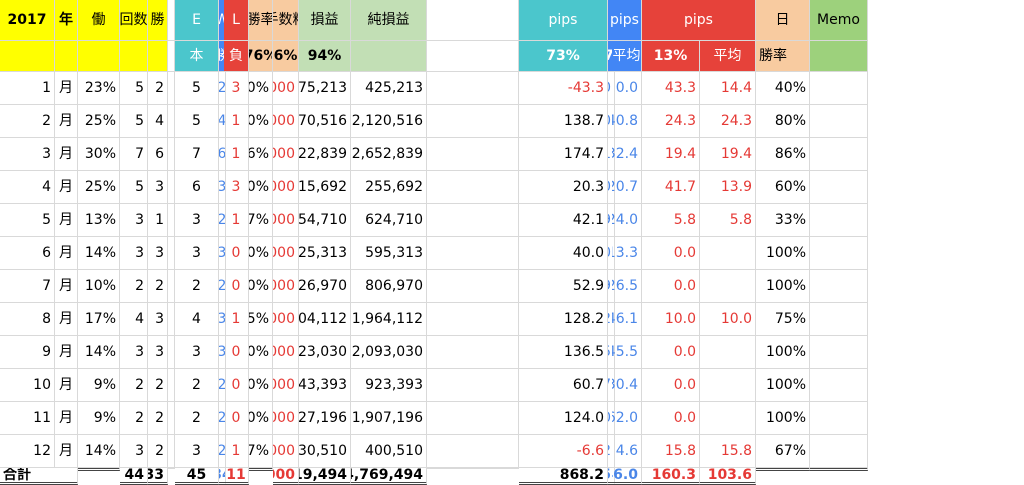 This screenshot has height=485, width=1024. Describe the element at coordinates (783, 220) in the screenshot. I see `daily-win-rate: 33%` at that location.